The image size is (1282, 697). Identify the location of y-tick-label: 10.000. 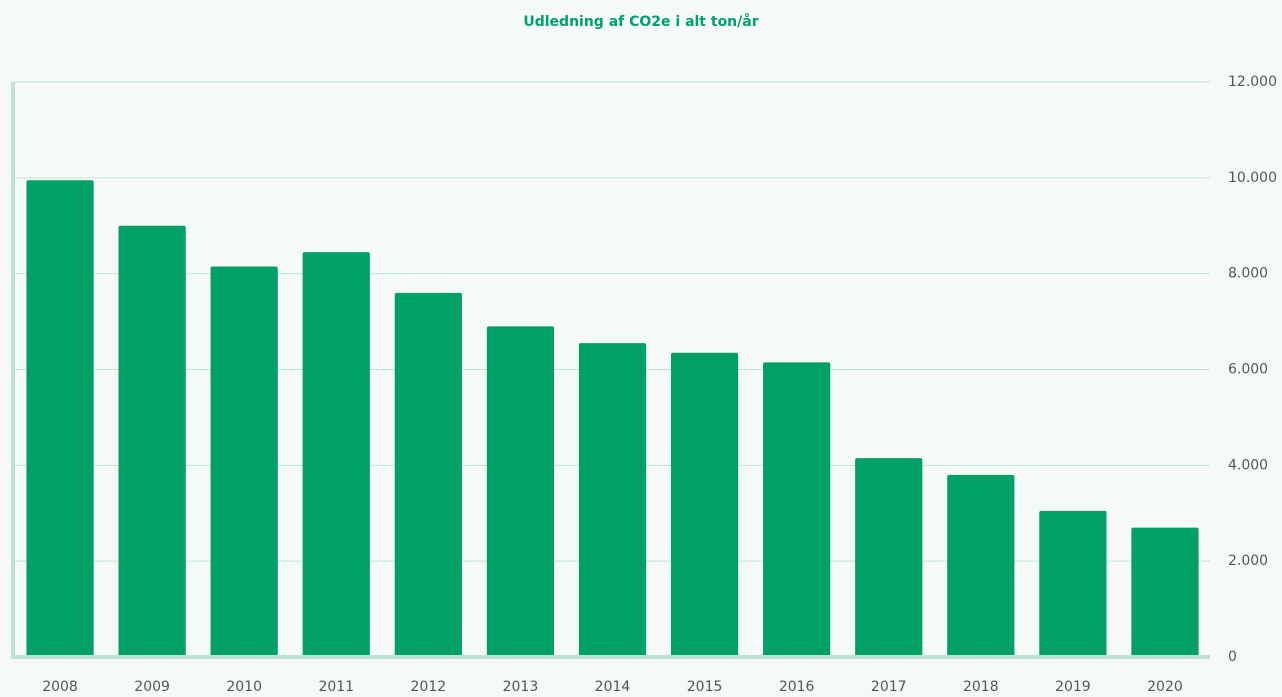
(1252, 178).